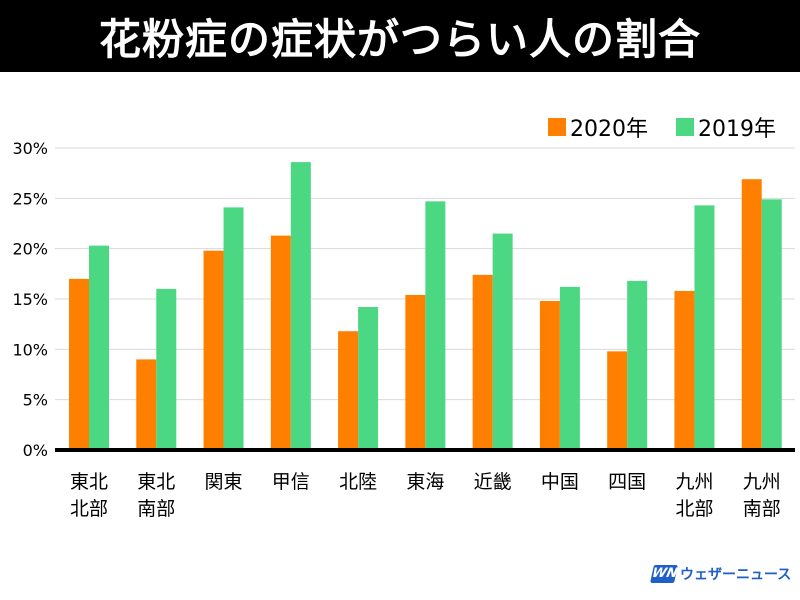  What do you see at coordinates (560, 482) in the screenshot?
I see `x-tick-label: 中国` at bounding box center [560, 482].